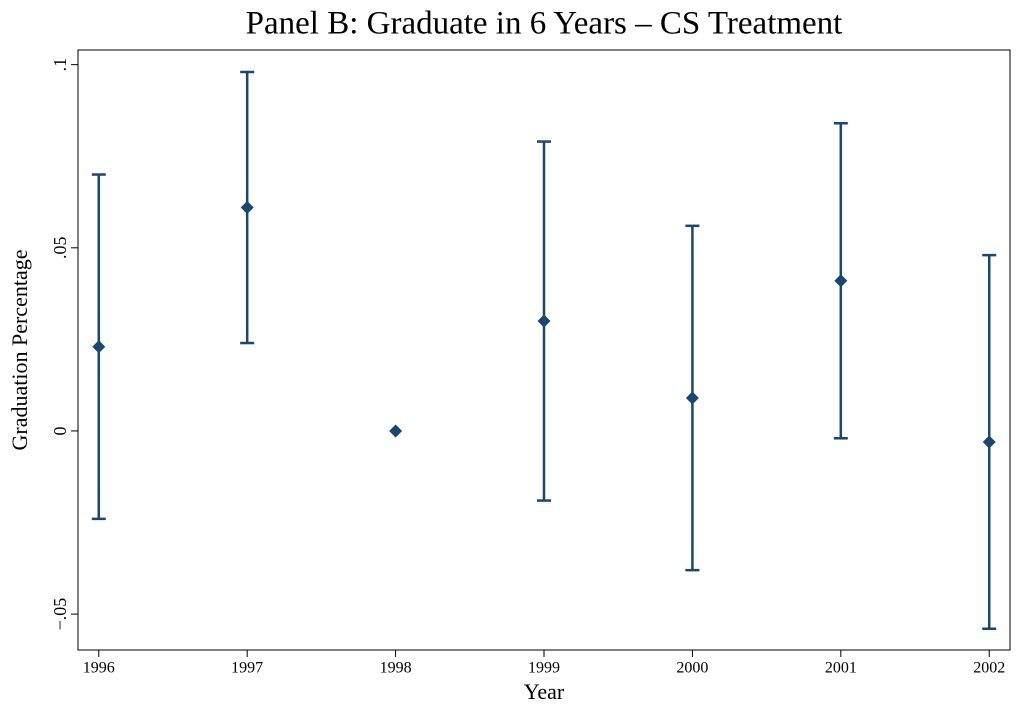  I want to click on x-tick-label: 2002, so click(989, 668).